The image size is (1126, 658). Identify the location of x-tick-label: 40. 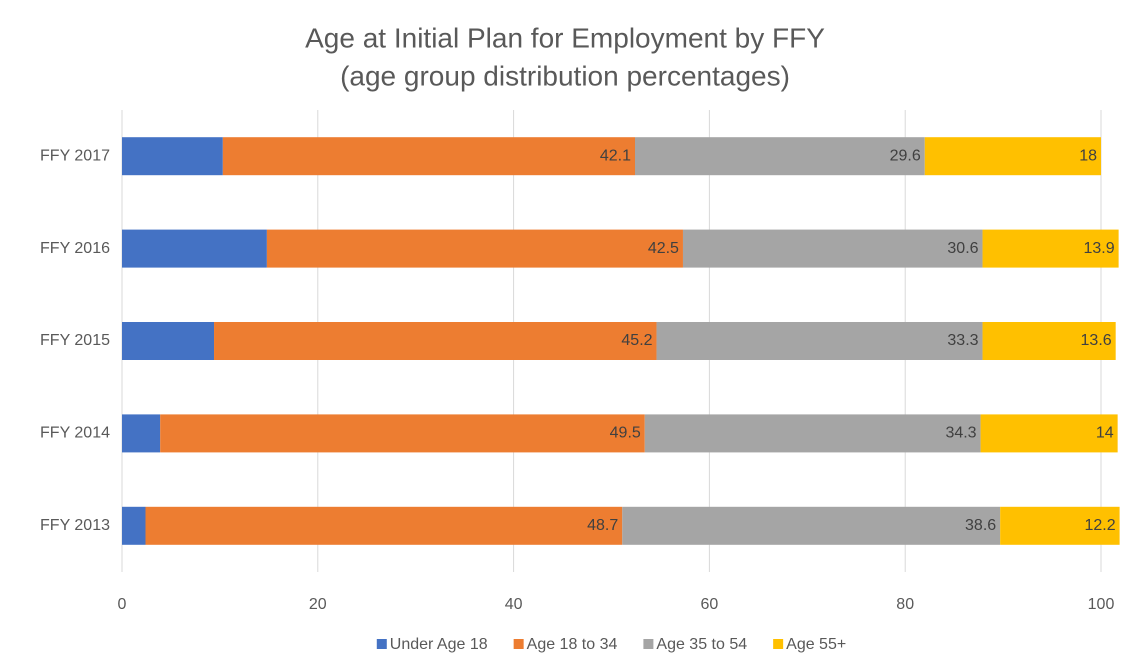
(514, 604).